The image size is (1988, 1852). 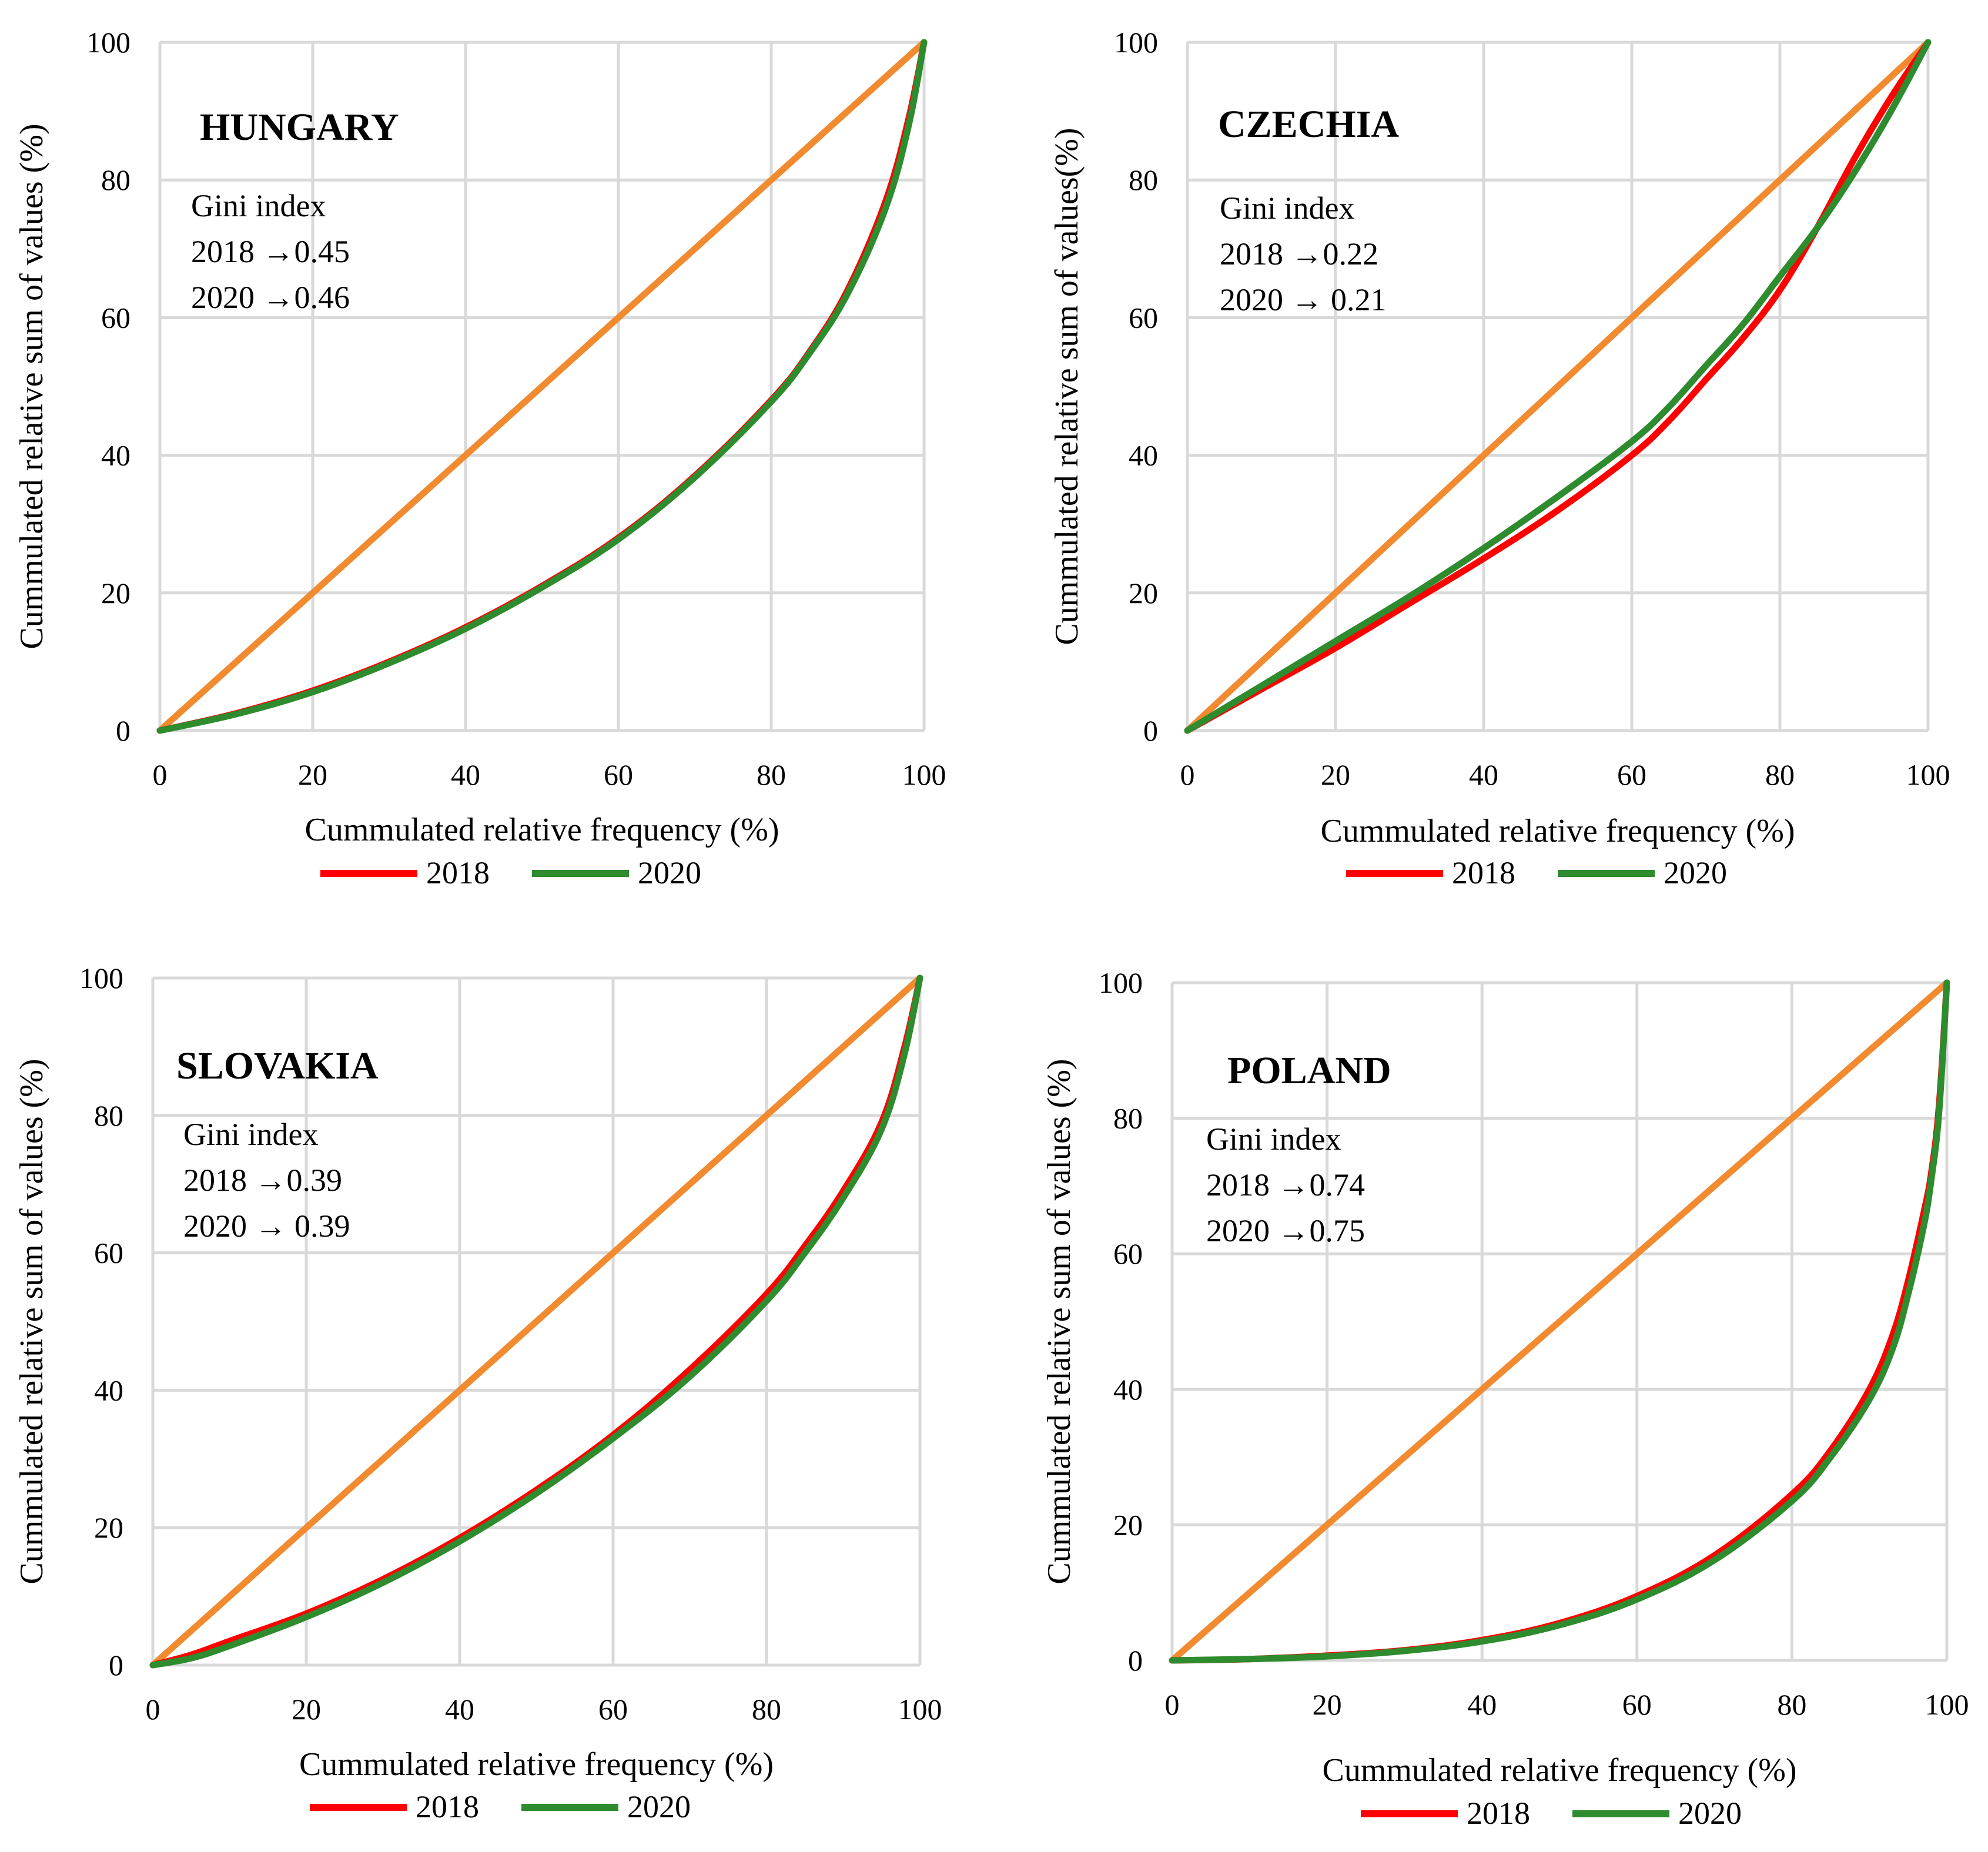 I want to click on country-title: HUNGARY, so click(x=299, y=128).